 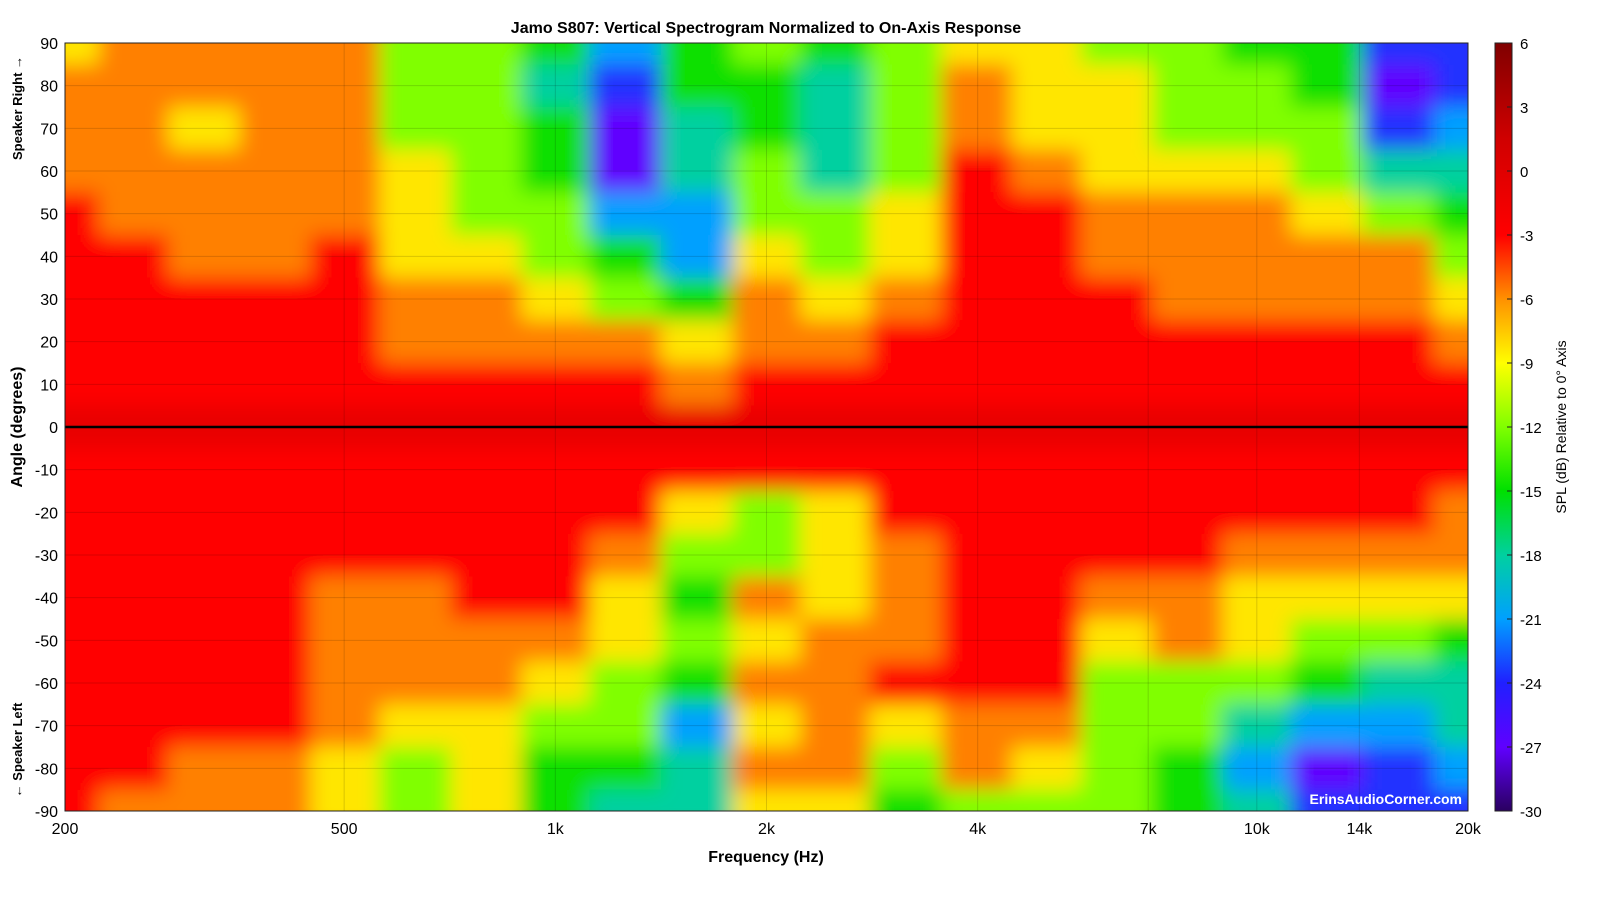 I want to click on colorbar-tick-label: -9, so click(x=1526, y=364).